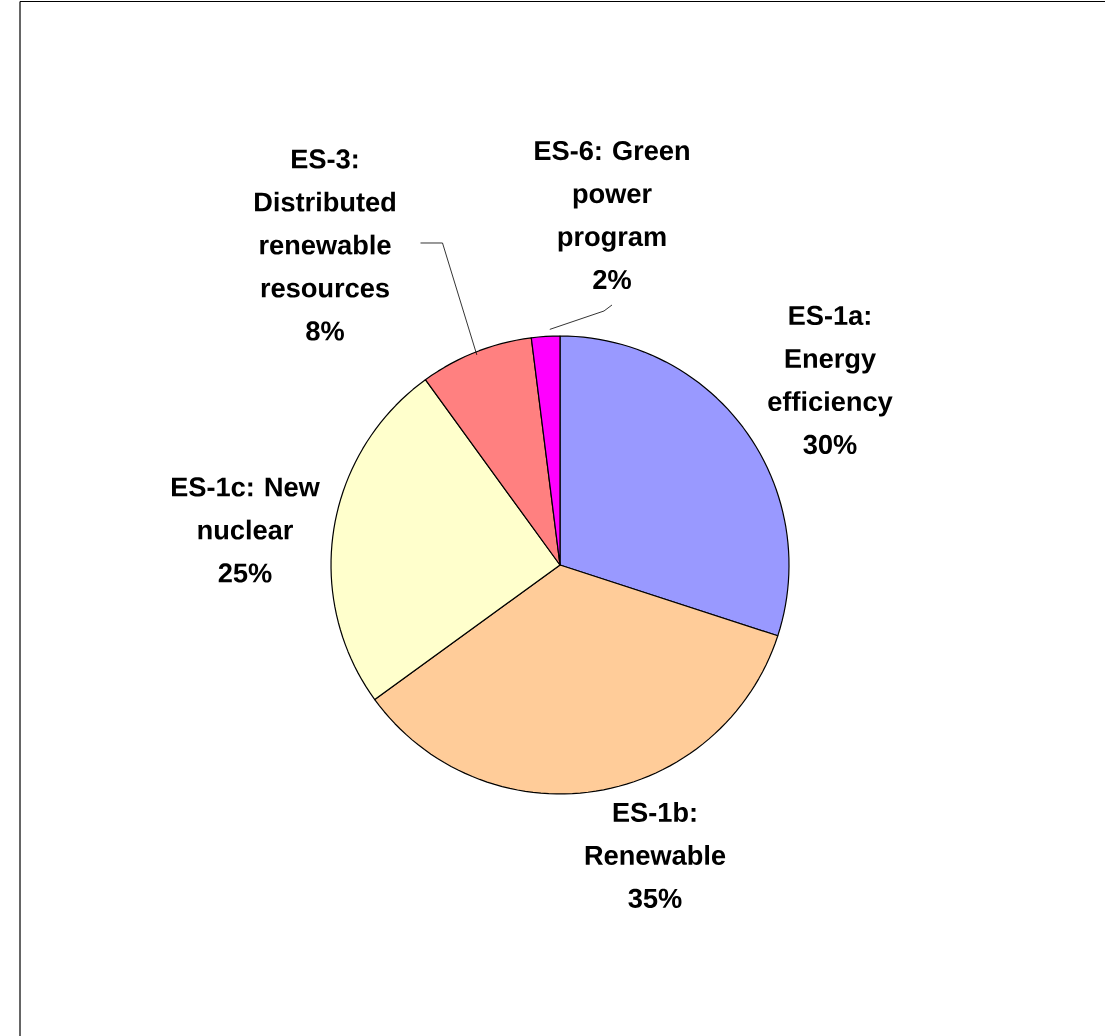  What do you see at coordinates (245, 573) in the screenshot?
I see `data-label: 25%` at bounding box center [245, 573].